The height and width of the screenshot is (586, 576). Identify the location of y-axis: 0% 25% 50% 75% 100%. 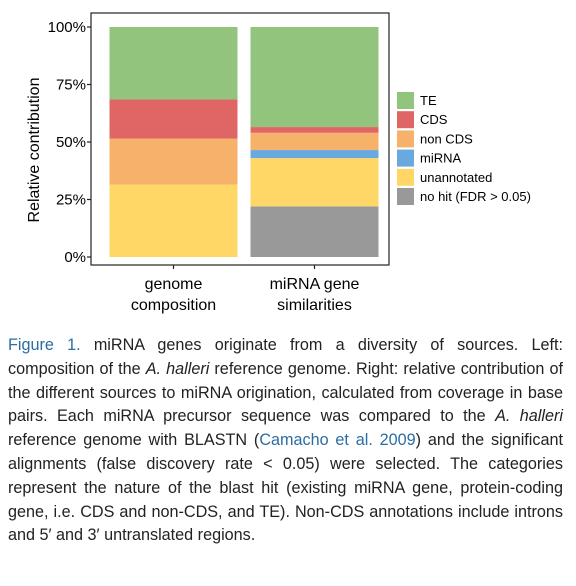
(69, 142).